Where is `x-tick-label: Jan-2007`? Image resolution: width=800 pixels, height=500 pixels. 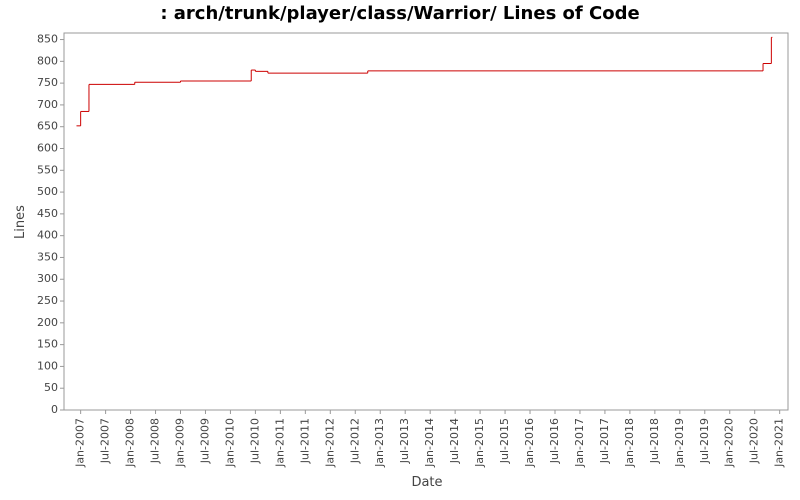
x-tick-label: Jan-2007 is located at coordinates (80, 443).